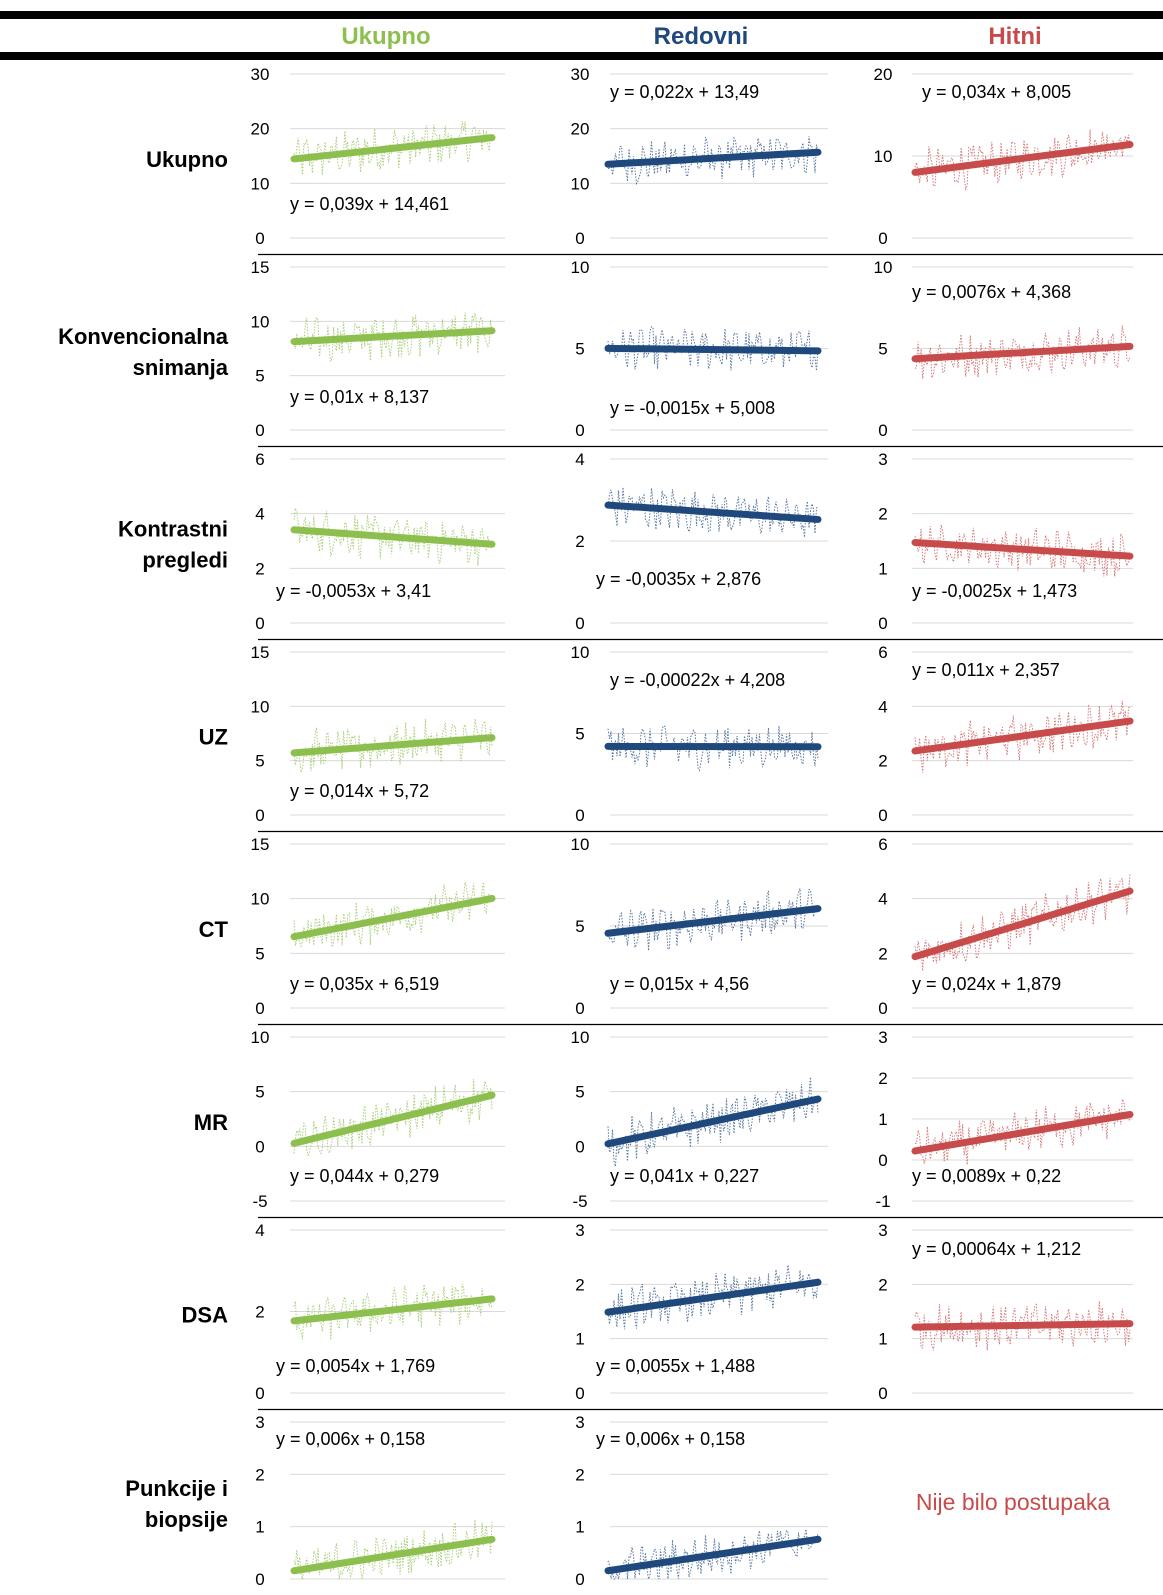  I want to click on header-rule, so click(581, 56).